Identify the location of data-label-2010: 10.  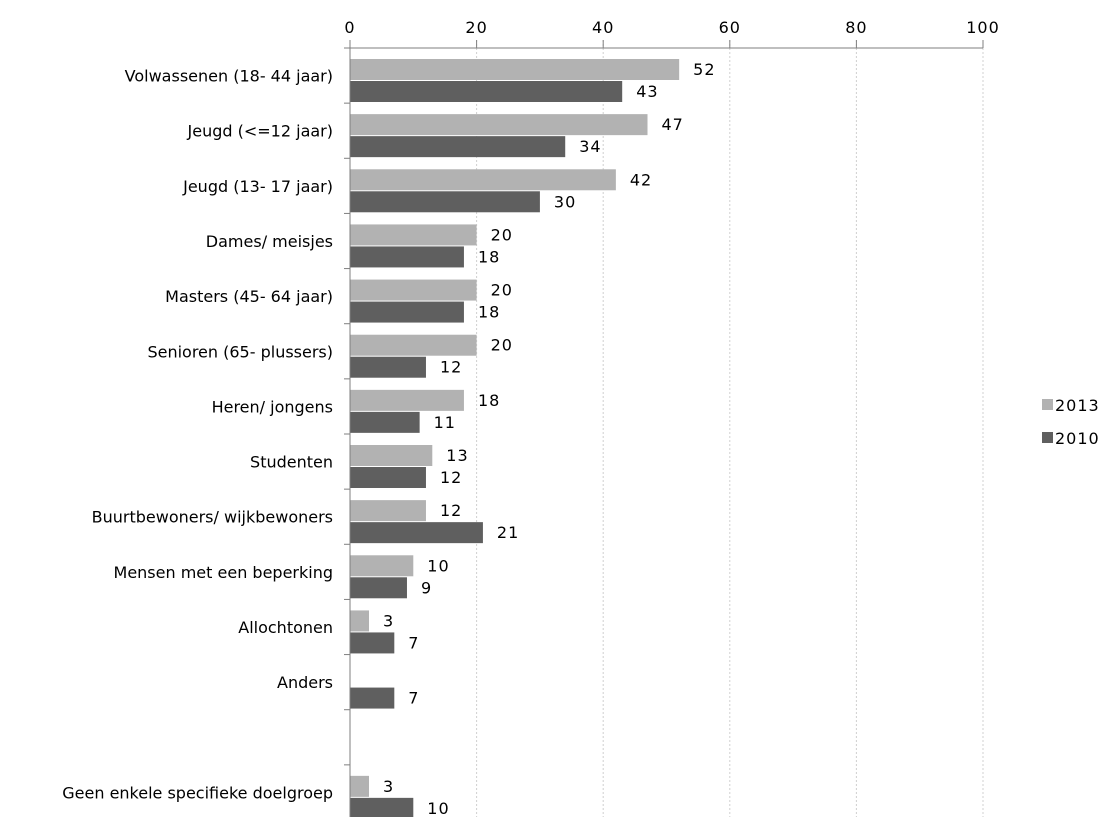
(438, 808).